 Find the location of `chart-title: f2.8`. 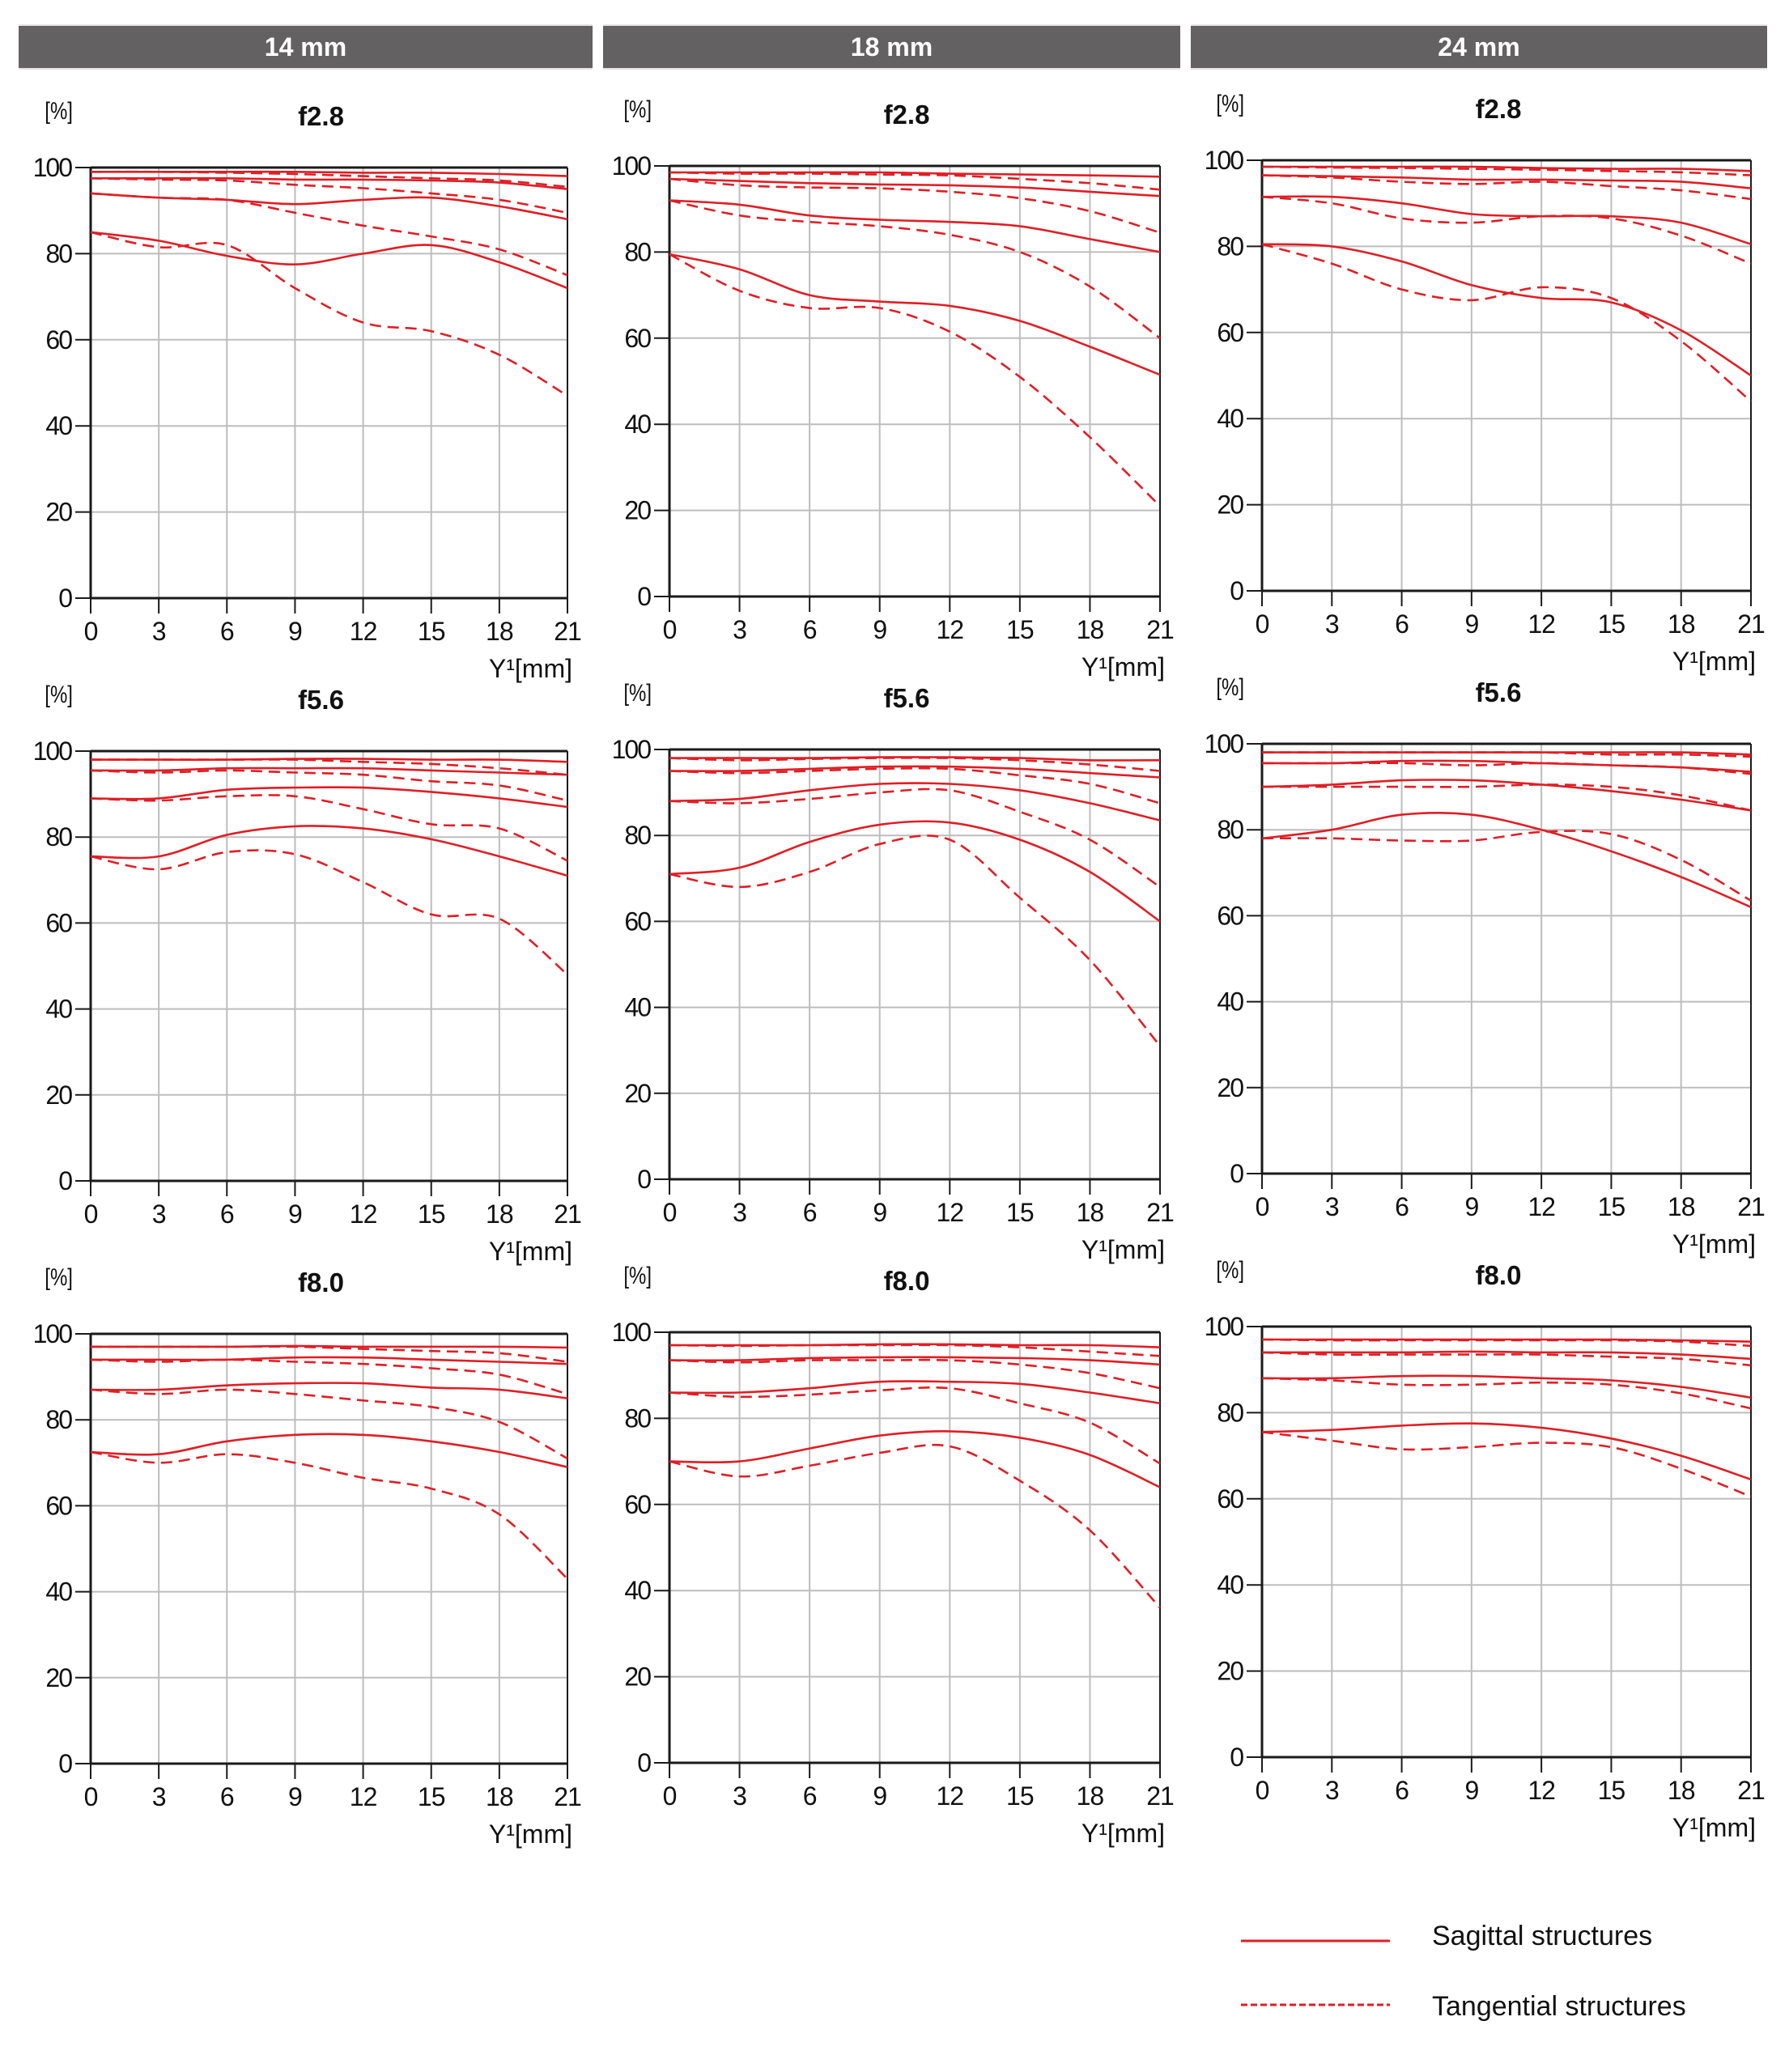

chart-title: f2.8 is located at coordinates (907, 115).